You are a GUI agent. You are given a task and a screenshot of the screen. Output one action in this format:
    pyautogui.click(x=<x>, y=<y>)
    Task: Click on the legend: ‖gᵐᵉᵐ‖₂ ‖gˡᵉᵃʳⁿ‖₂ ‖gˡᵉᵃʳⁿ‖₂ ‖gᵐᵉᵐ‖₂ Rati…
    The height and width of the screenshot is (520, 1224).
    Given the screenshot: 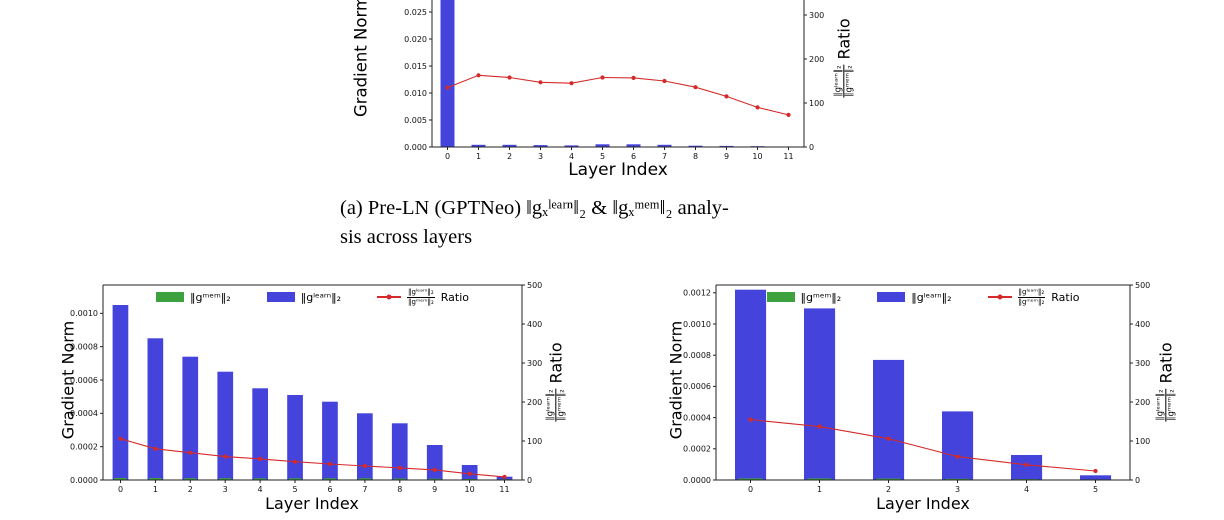 What is the action you would take?
    pyautogui.click(x=312, y=297)
    